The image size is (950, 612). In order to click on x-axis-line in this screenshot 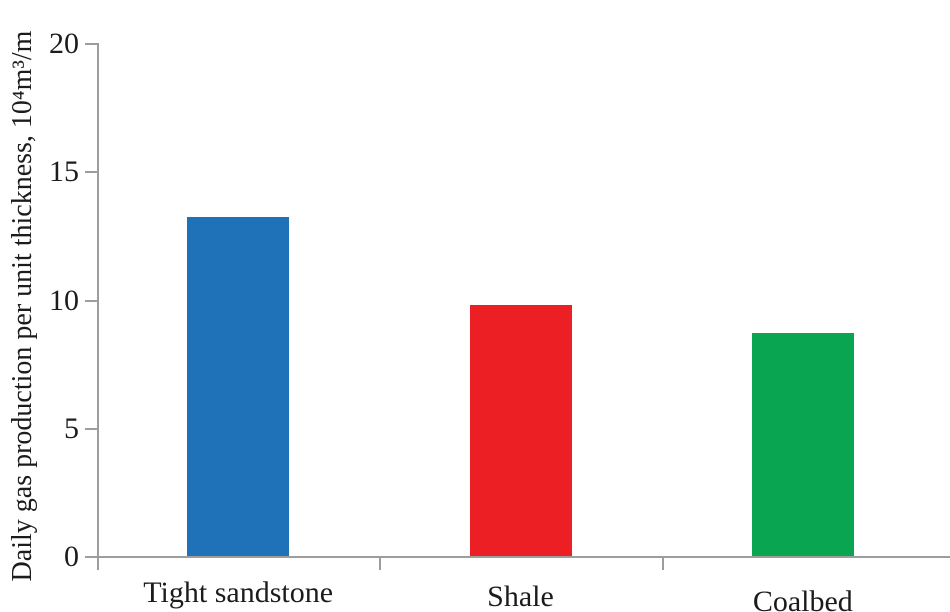, I will do `click(523, 557)`.